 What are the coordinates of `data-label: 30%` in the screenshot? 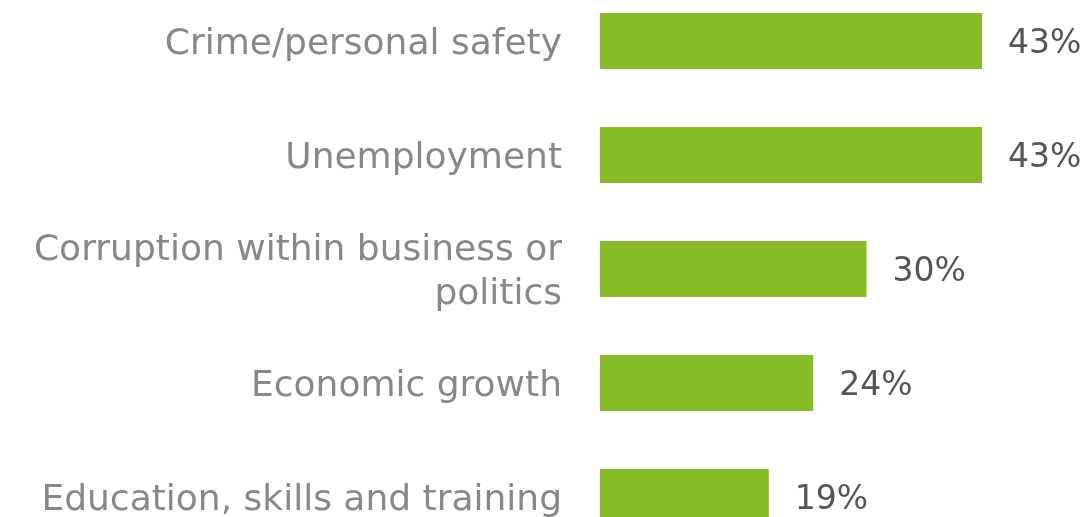 It's located at (929, 269).